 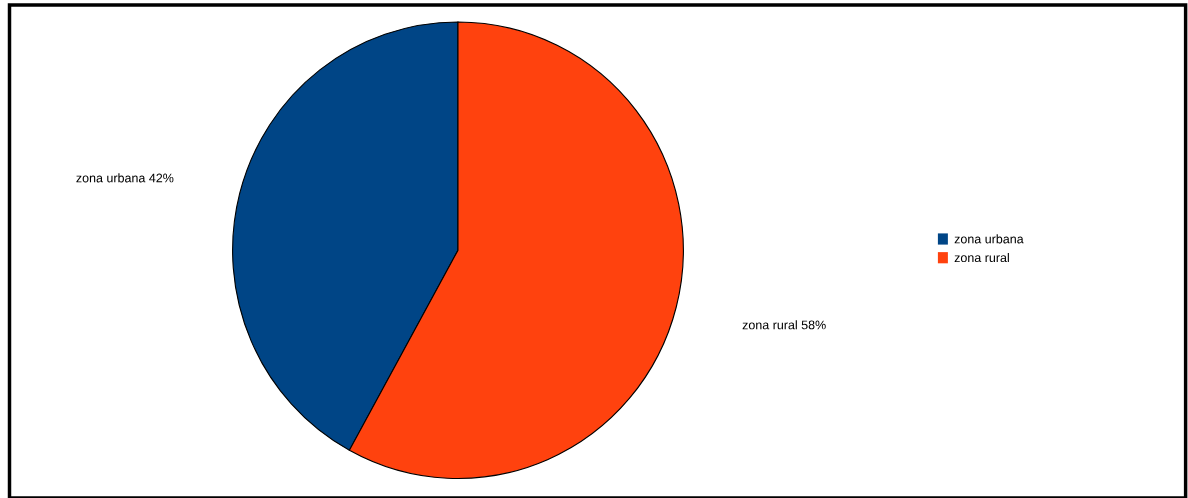 I want to click on category-label: zona urbana 42%, so click(x=125, y=178).